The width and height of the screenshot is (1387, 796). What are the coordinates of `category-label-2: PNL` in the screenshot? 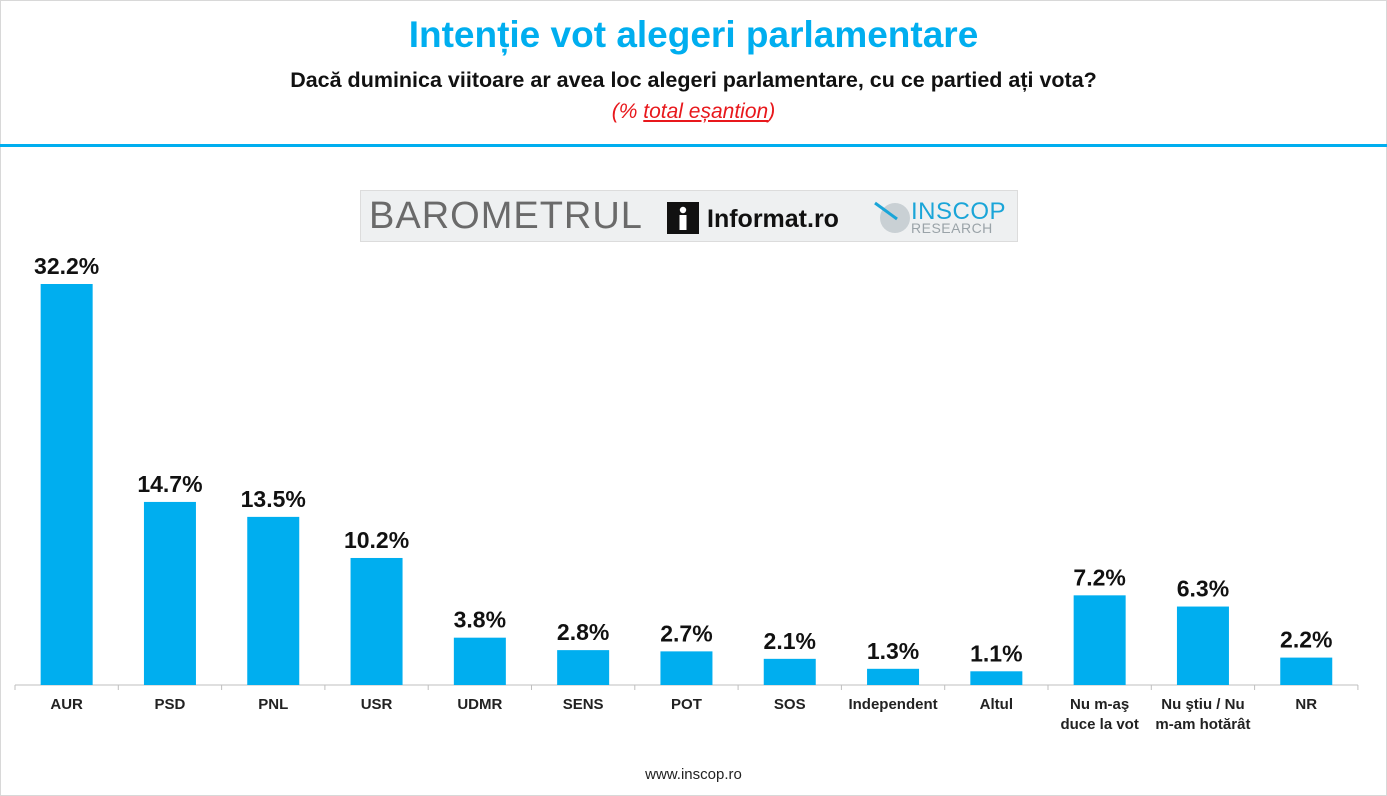 It's located at (273, 704).